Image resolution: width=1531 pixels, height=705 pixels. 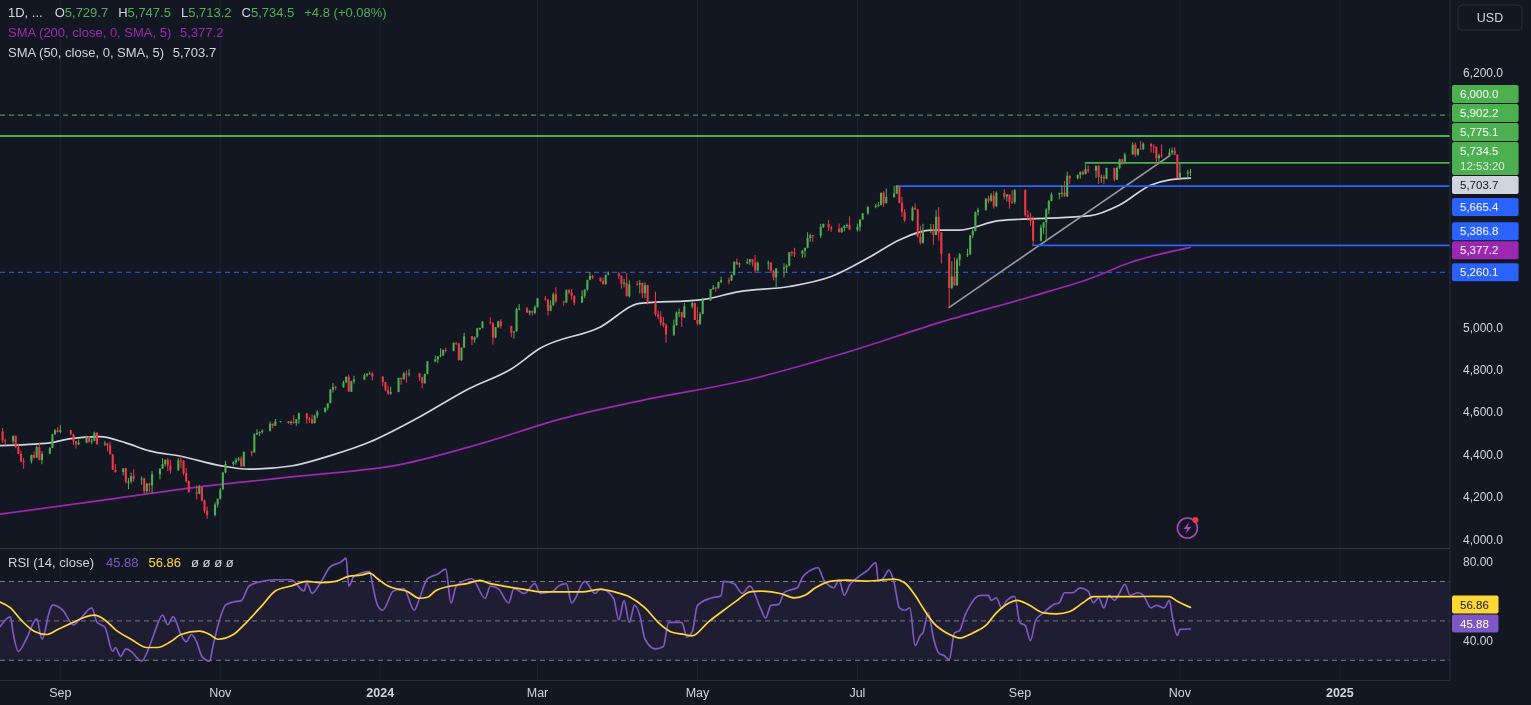 What do you see at coordinates (345, 12) in the screenshot?
I see `annotation: +4.8 (+0.08%)` at bounding box center [345, 12].